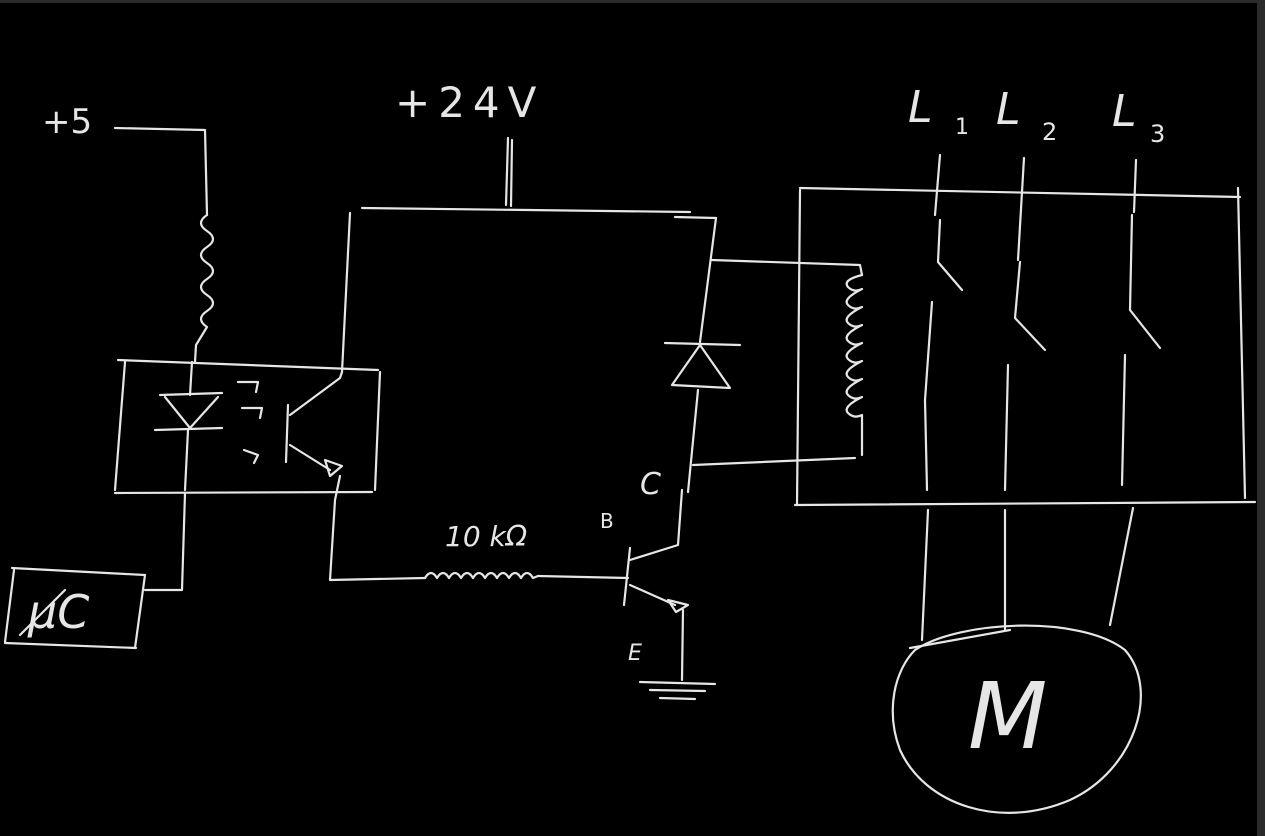  Describe the element at coordinates (677, 690) in the screenshot. I see `ground-symbol` at that location.